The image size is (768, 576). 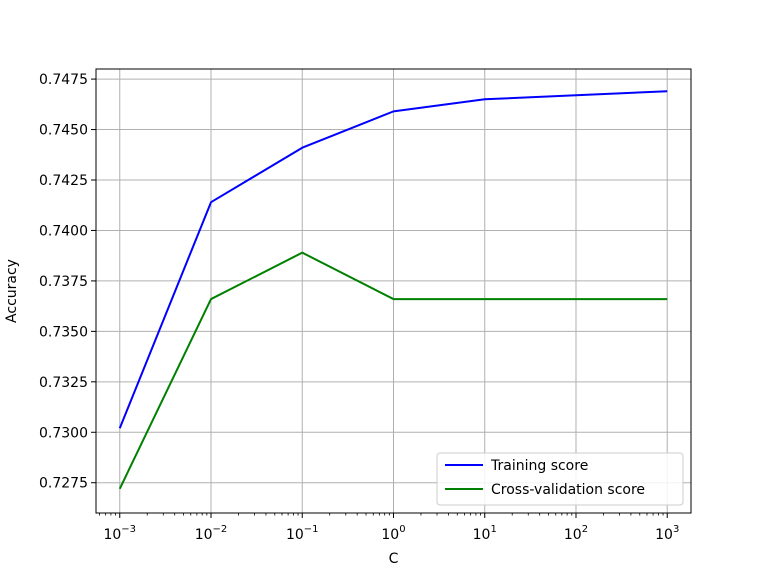 I want to click on y-tick-label: 0.7325, so click(x=63, y=383).